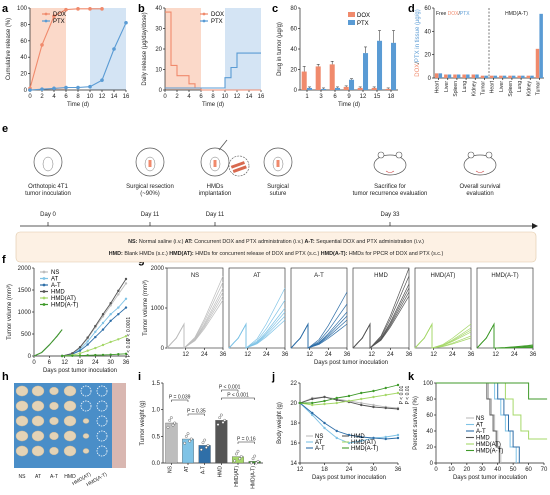 The image size is (550, 495). Describe the element at coordinates (133, 242) in the screenshot. I see `group-abbrev: NS:` at that location.